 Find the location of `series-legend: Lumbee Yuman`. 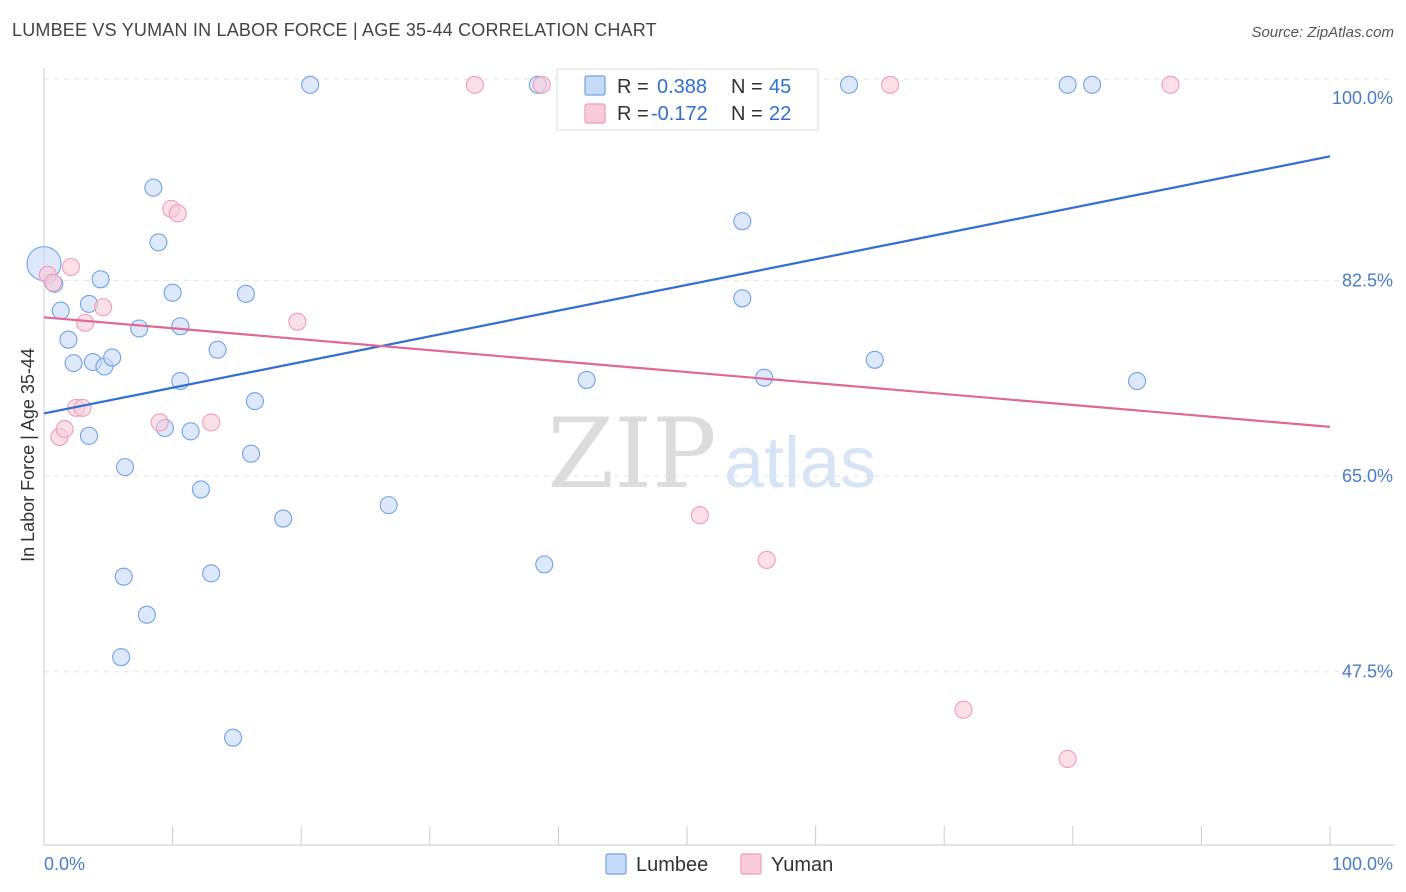

series-legend: Lumbee Yuman is located at coordinates (719, 864).